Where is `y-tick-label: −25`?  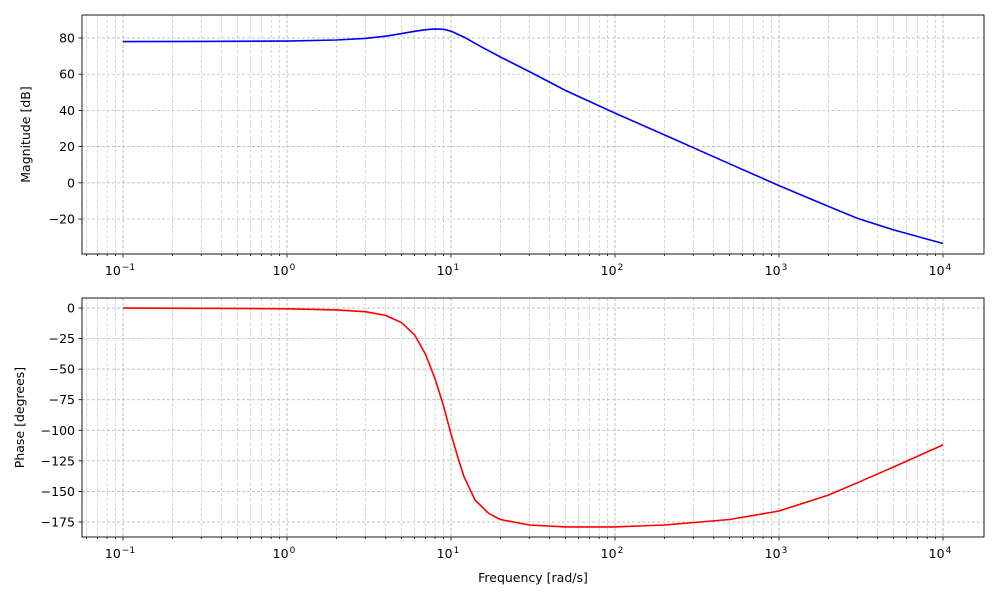
y-tick-label: −25 is located at coordinates (62, 338).